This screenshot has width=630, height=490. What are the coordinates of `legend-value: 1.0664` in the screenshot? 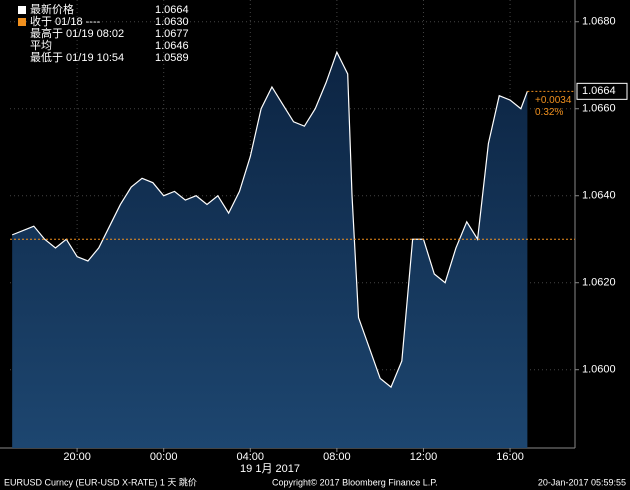 It's located at (172, 10).